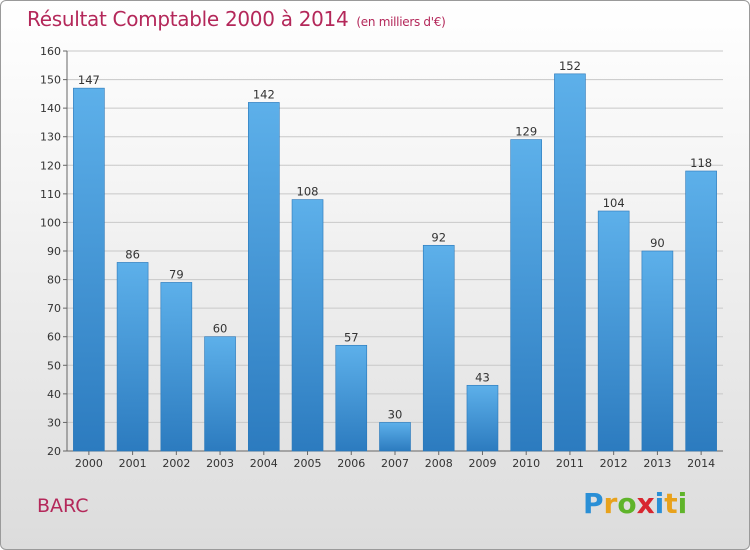 The width and height of the screenshot is (750, 550). I want to click on y-tick-label: 150, so click(50, 80).